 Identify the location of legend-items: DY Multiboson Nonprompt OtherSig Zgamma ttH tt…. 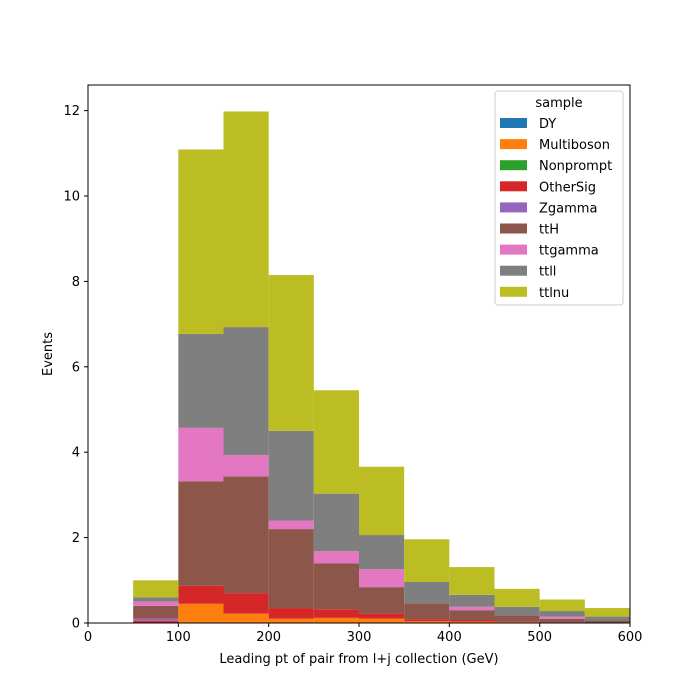
(556, 209).